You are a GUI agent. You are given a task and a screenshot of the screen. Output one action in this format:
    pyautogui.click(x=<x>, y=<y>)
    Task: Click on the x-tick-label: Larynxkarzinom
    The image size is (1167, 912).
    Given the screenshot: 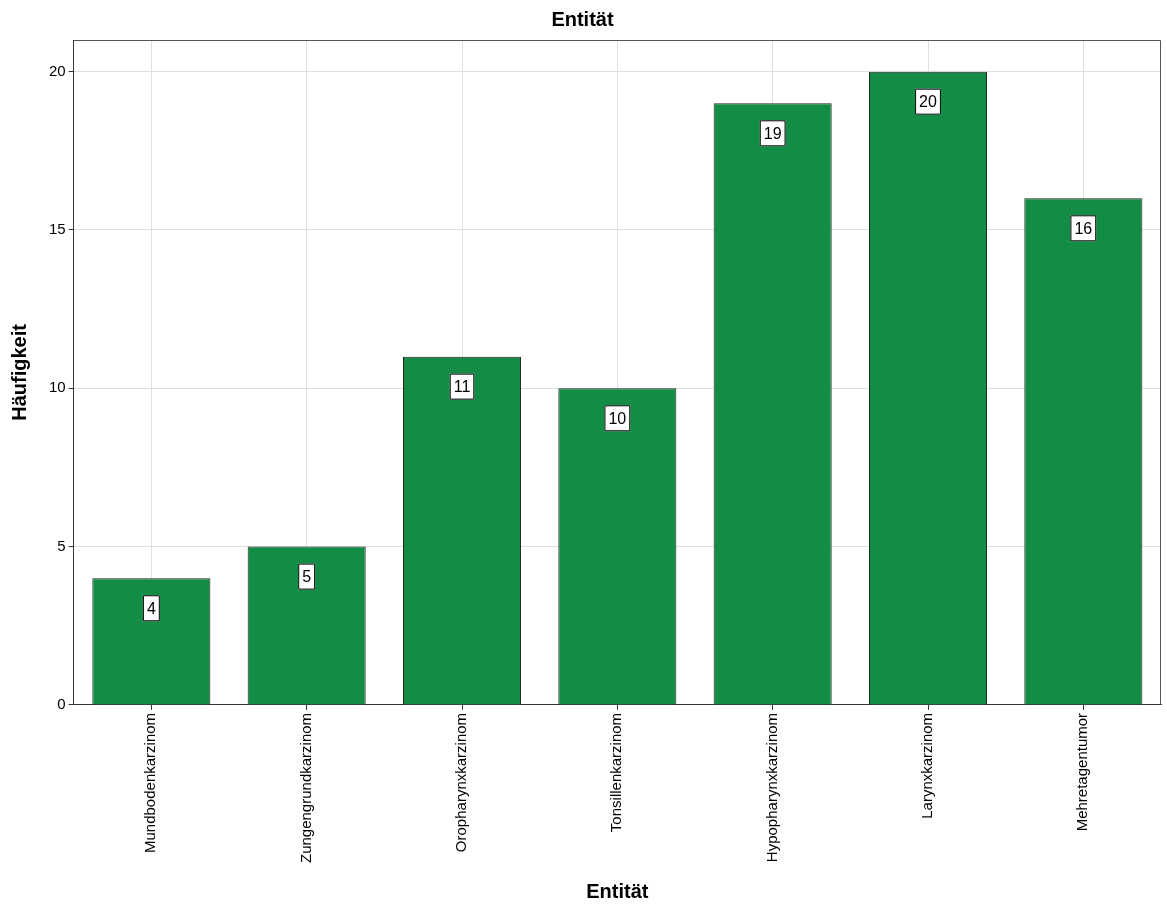 What is the action you would take?
    pyautogui.click(x=927, y=765)
    